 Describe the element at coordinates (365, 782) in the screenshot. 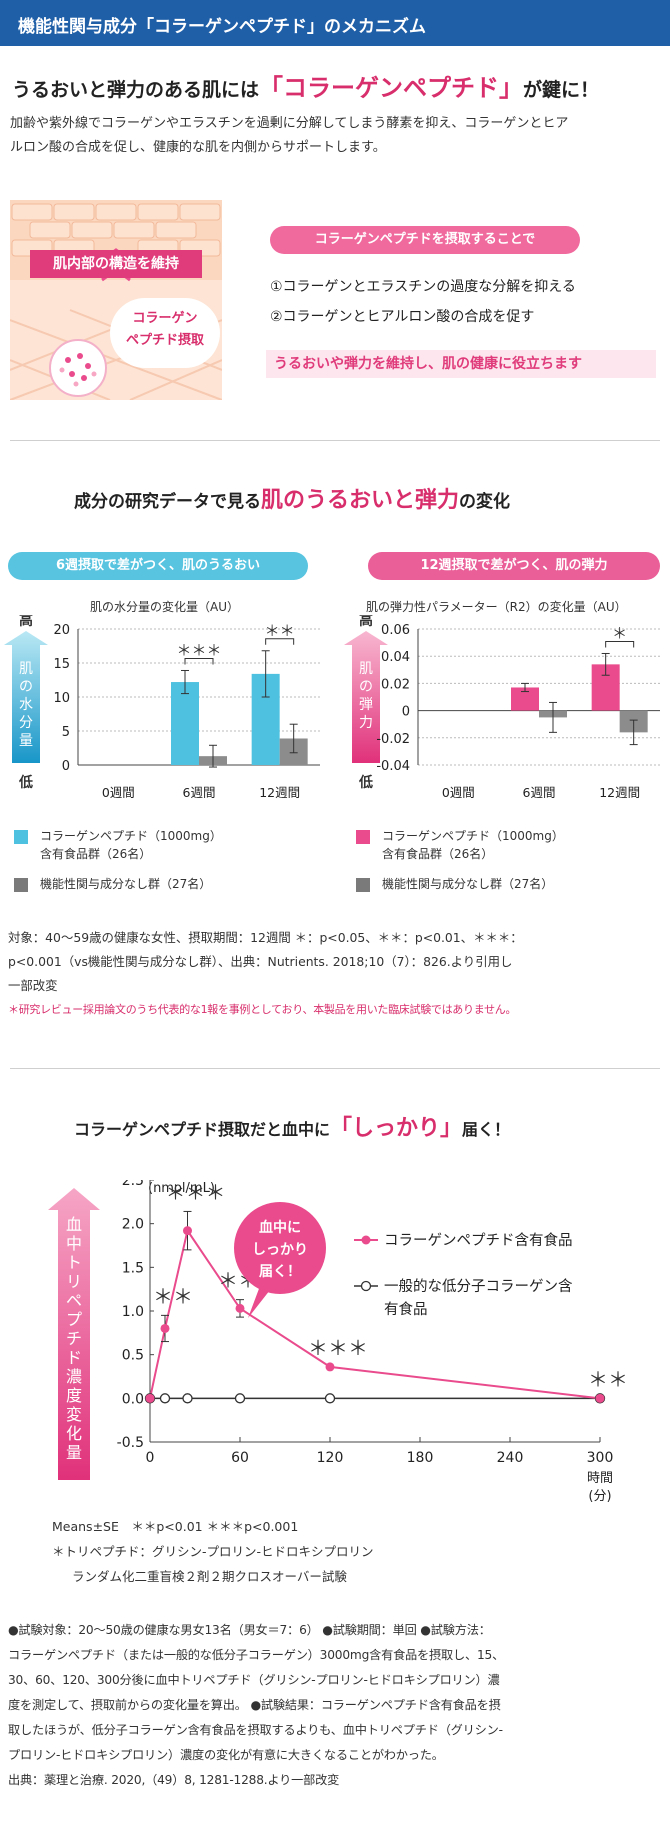

I see `chart2-arrow-low: 低` at that location.